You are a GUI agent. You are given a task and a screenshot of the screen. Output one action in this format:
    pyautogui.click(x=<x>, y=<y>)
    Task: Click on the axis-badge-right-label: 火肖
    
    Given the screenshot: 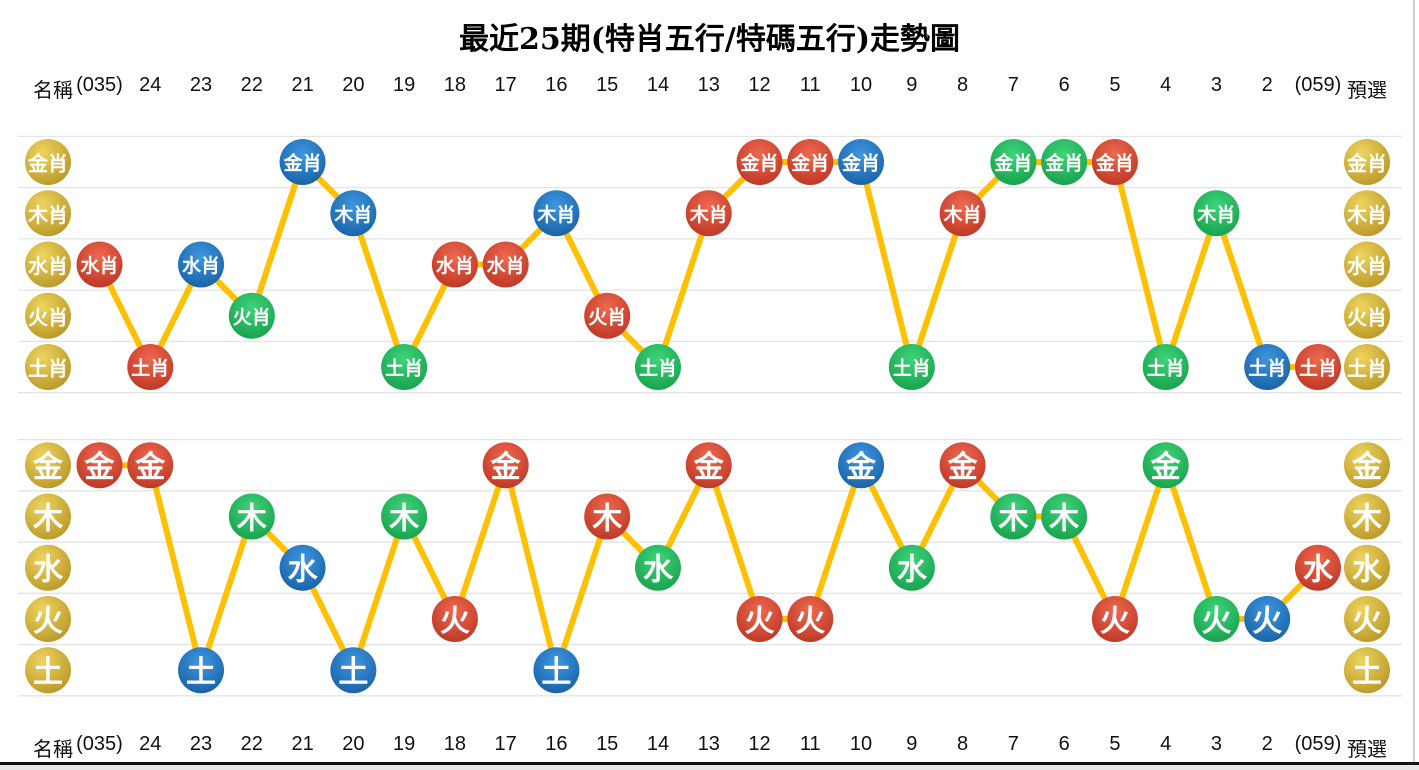 What is the action you would take?
    pyautogui.click(x=1367, y=317)
    